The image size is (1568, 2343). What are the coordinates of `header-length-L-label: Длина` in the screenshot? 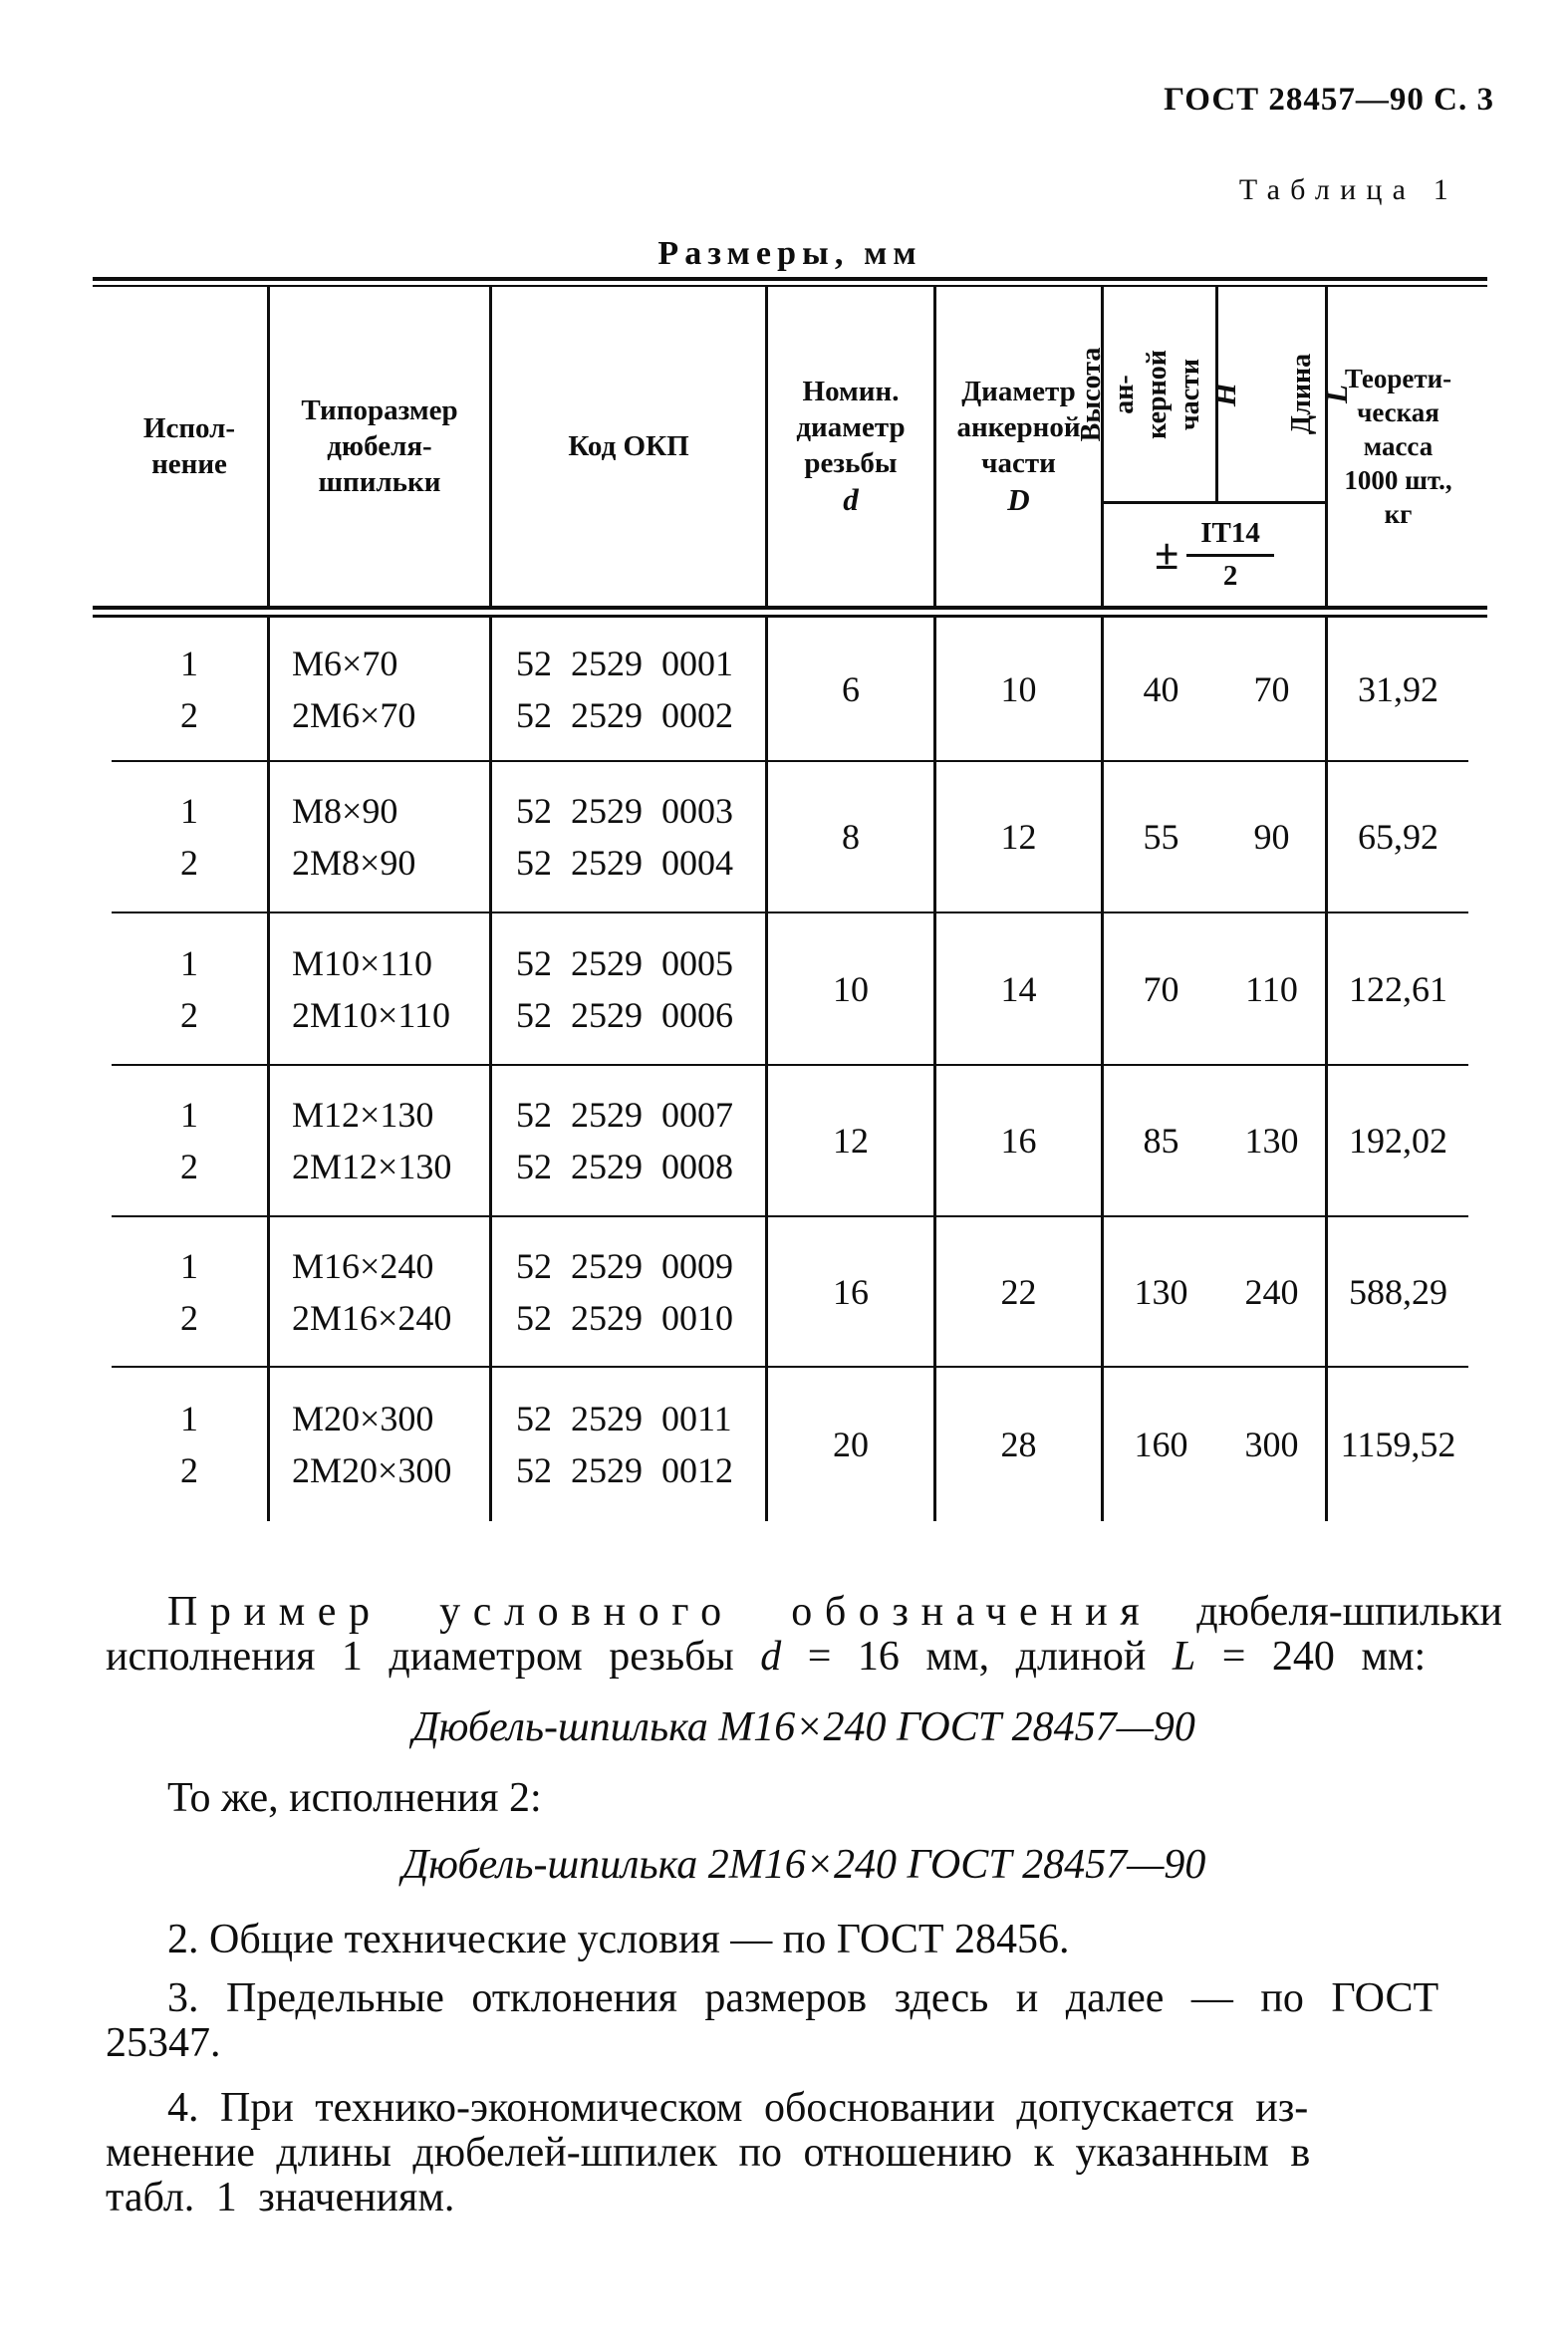 It's located at (1302, 394).